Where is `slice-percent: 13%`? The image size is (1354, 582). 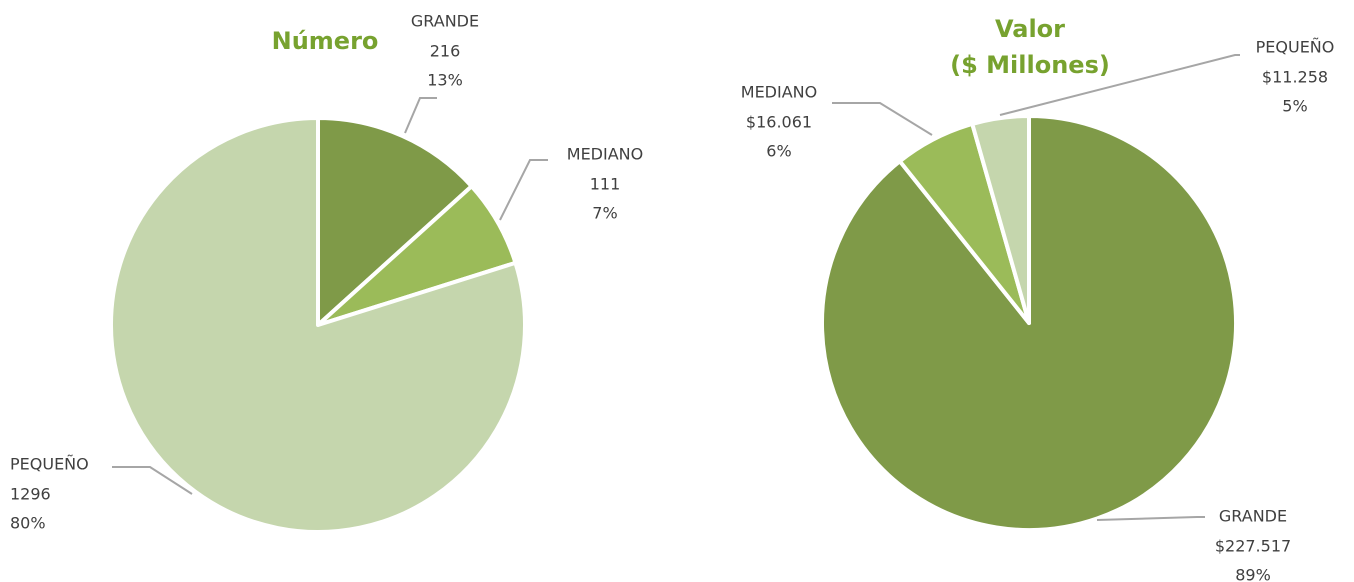 slice-percent: 13% is located at coordinates (445, 80).